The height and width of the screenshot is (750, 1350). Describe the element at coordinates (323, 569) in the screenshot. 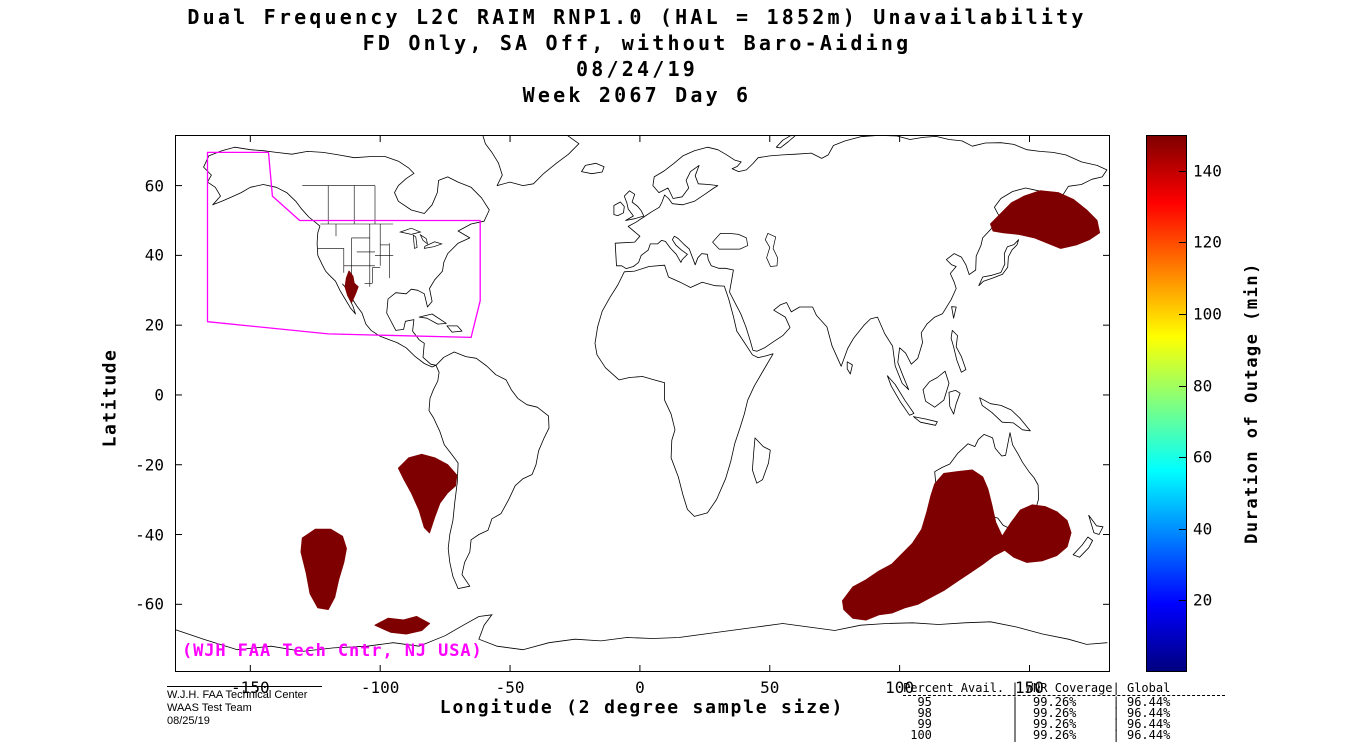

I see `outage-region-south-pacific` at that location.